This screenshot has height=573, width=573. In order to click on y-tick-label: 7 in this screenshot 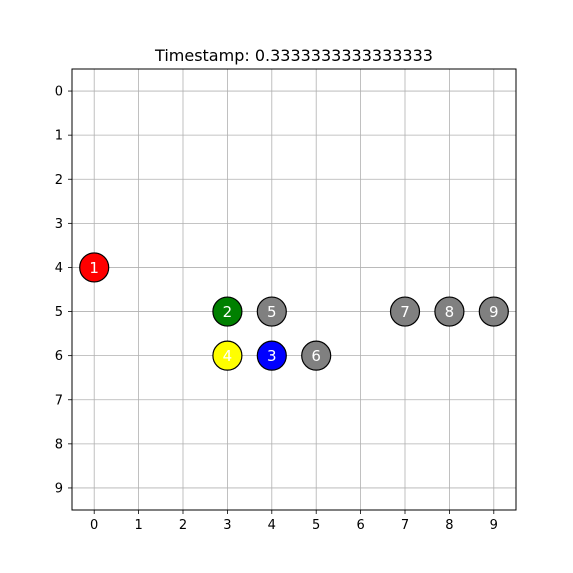, I will do `click(59, 400)`.